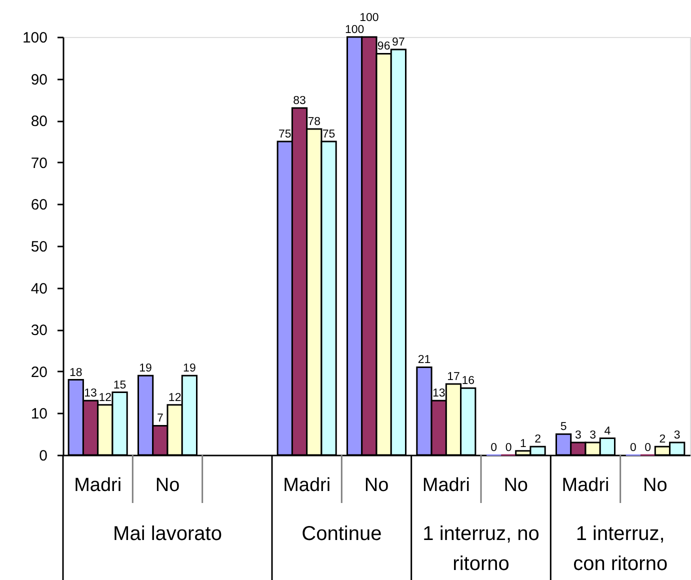 This screenshot has height=580, width=691. I want to click on data-label: 15, so click(119, 385).